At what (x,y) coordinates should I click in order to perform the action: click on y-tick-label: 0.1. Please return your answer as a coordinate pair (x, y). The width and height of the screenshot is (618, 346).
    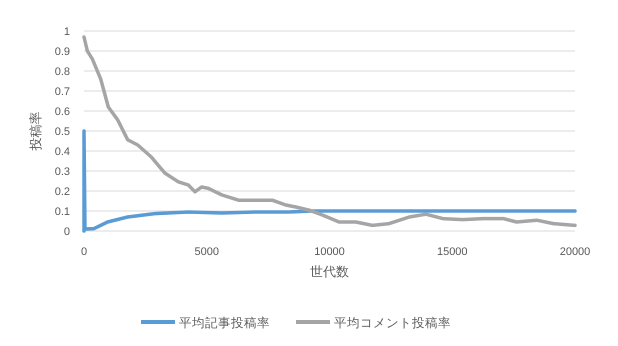
    Looking at the image, I should click on (62, 212).